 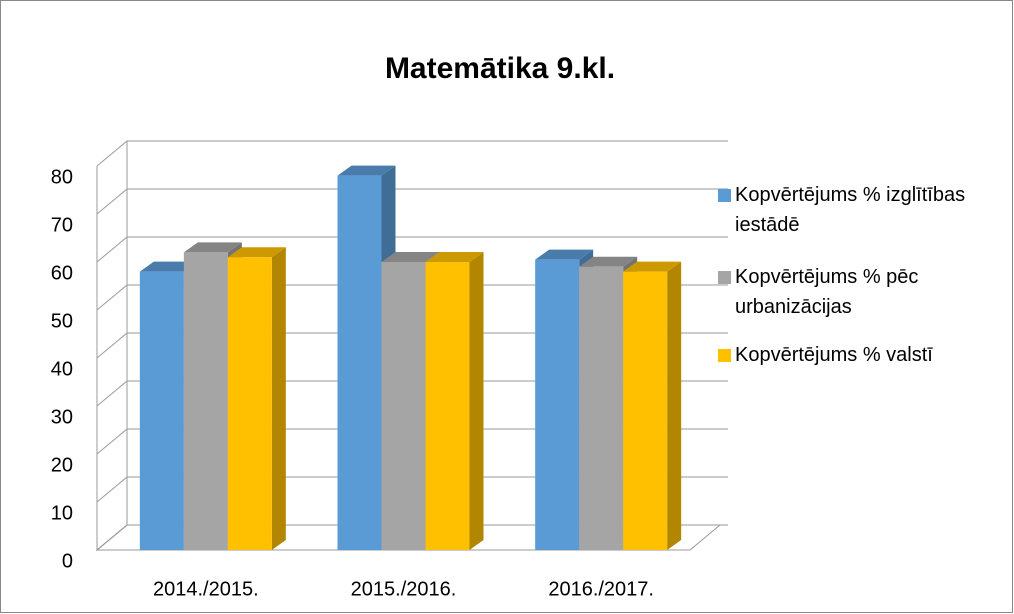 I want to click on legend-label: Kopvērtējums % valstī, so click(x=834, y=355).